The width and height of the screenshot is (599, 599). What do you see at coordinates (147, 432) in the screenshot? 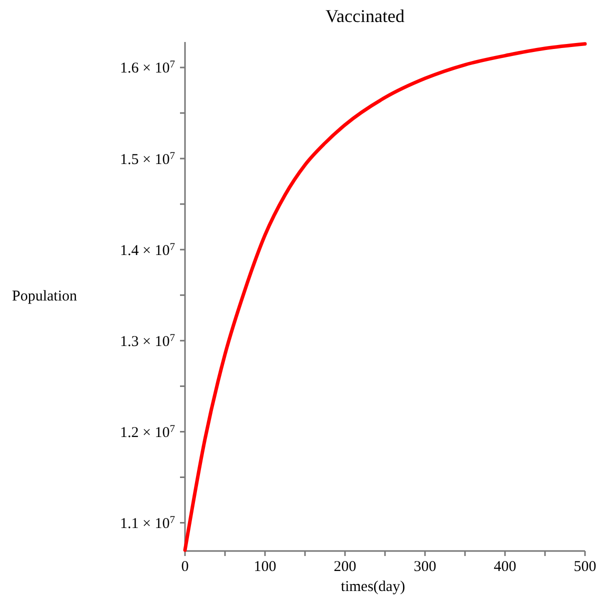
I see `y-tick-label: 1.2 × 10$^{7}$` at bounding box center [147, 432].